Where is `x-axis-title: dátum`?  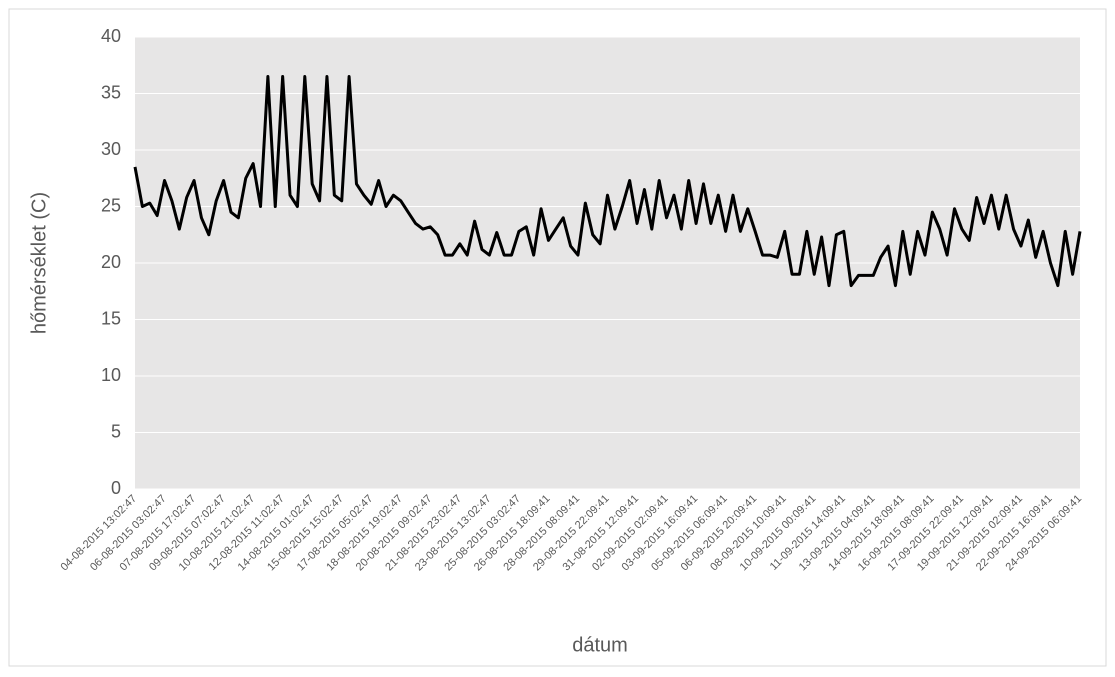
x-axis-title: dátum is located at coordinates (600, 645).